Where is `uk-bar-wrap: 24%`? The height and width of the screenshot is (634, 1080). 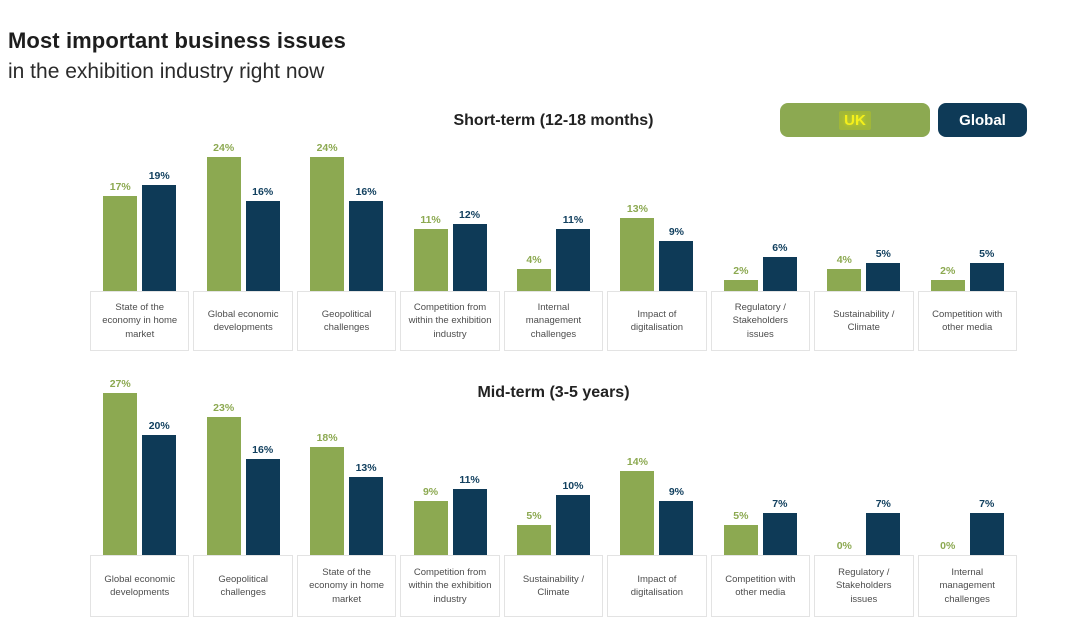 uk-bar-wrap: 24% is located at coordinates (327, 216).